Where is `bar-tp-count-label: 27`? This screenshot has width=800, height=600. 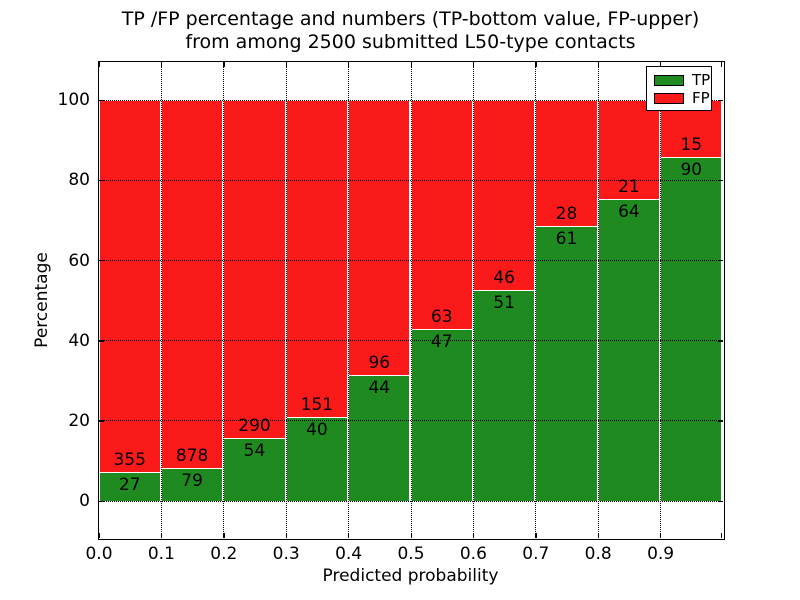 bar-tp-count-label: 27 is located at coordinates (129, 485).